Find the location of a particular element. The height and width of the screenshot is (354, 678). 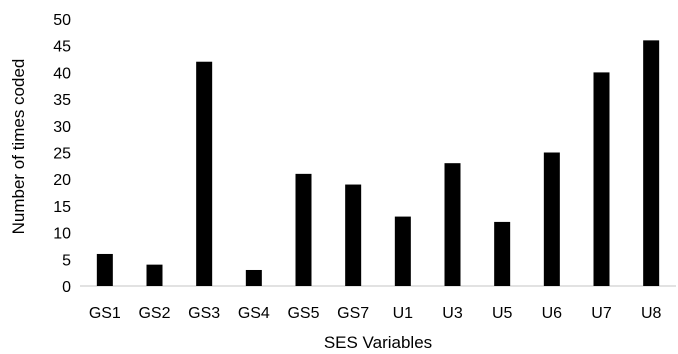

x-axis-ticks: GS1 GS2 GS3 GS4 GS5 GS7 U1 U3 U5 U6 U7 U8 is located at coordinates (375, 313).